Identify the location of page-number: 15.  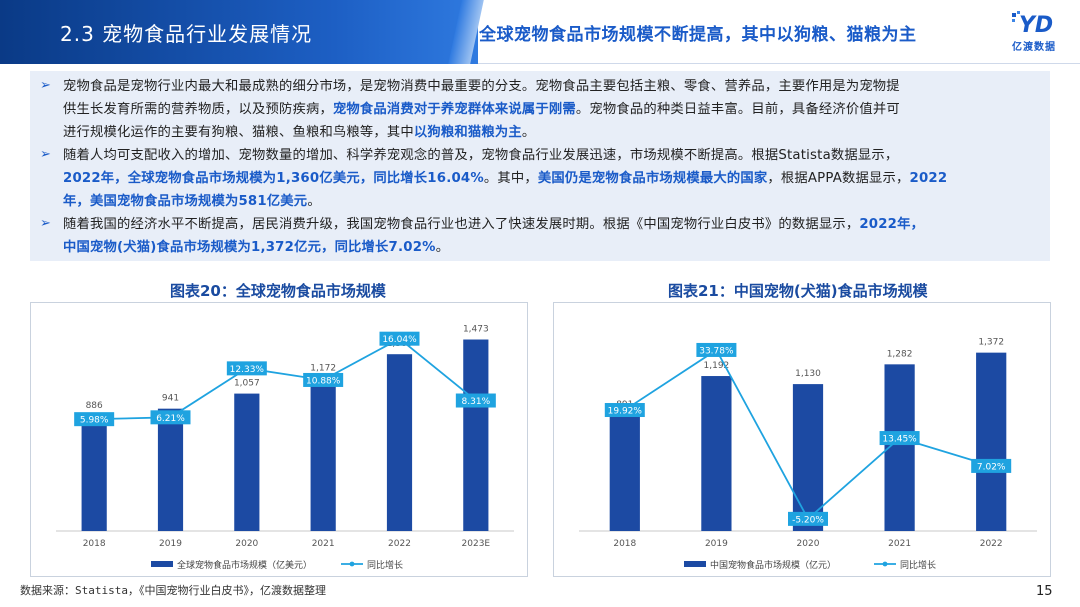
(1044, 591).